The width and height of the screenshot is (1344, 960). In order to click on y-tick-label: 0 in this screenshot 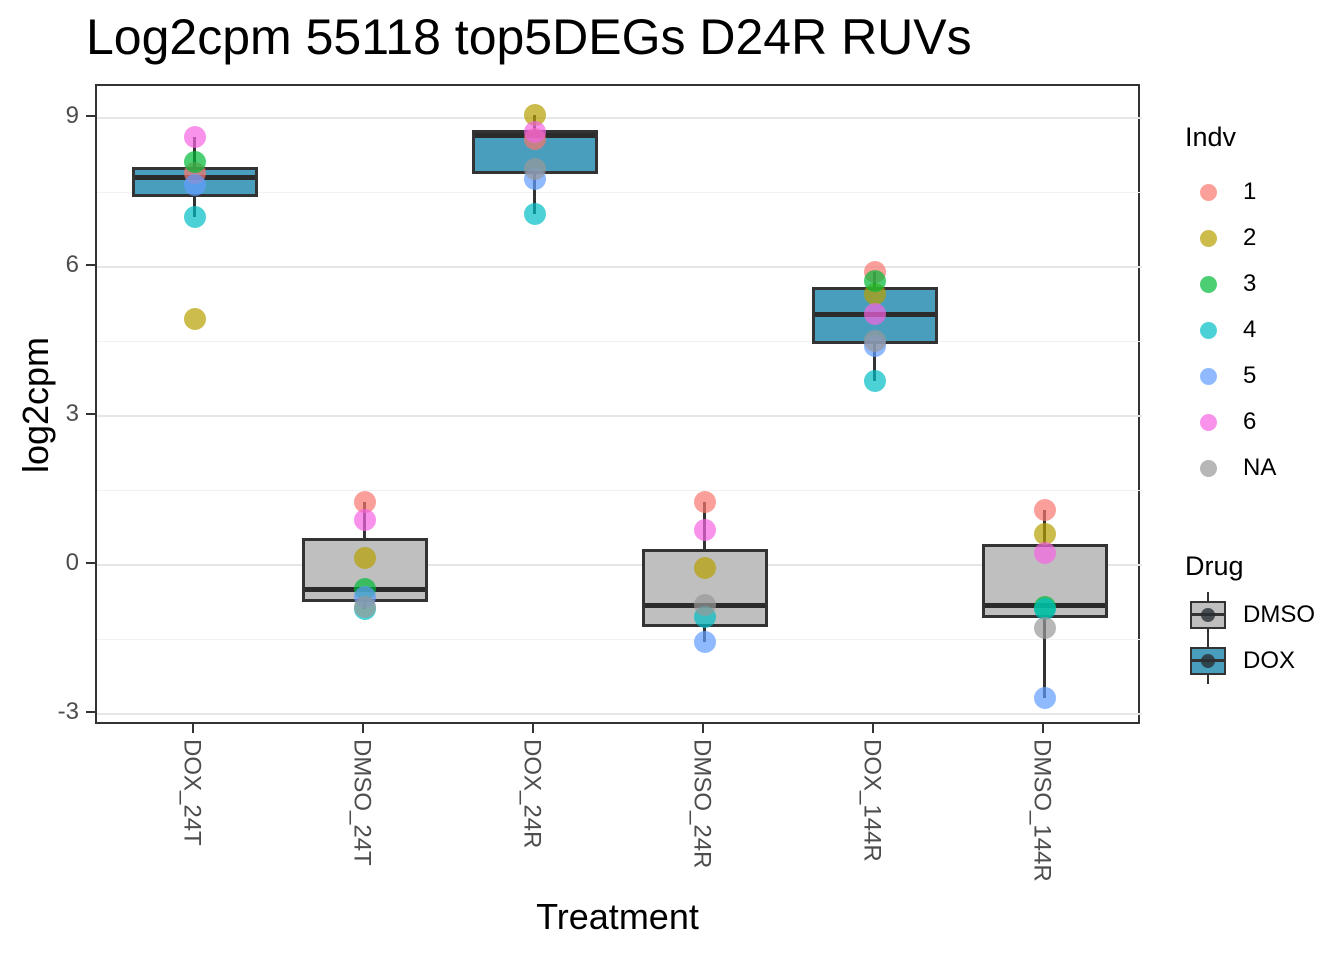, I will do `click(72, 562)`.